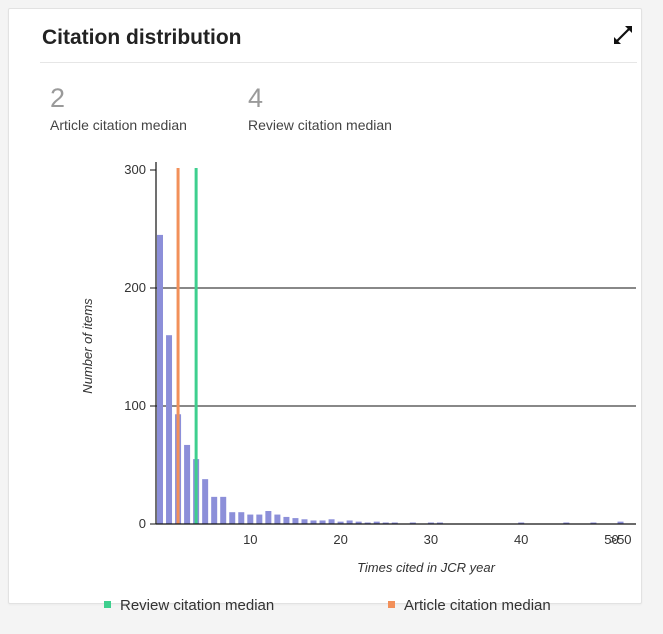 The width and height of the screenshot is (663, 634). I want to click on title-divider, so click(338, 62).